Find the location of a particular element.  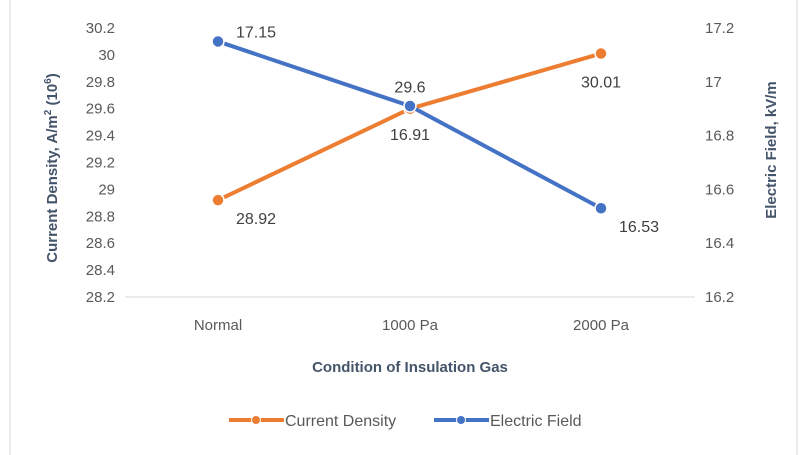

y-left-tick-label: 29 is located at coordinates (106, 189).